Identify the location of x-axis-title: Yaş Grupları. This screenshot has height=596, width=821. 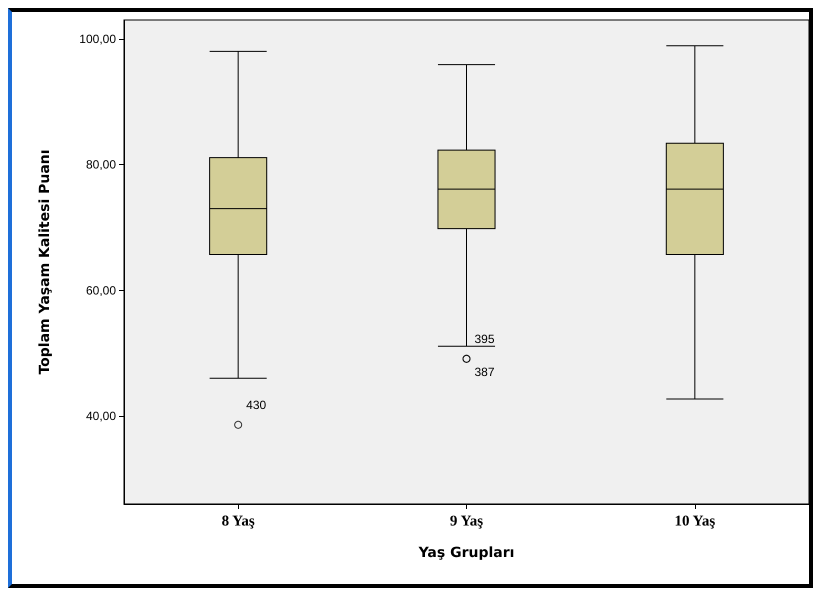
(466, 553).